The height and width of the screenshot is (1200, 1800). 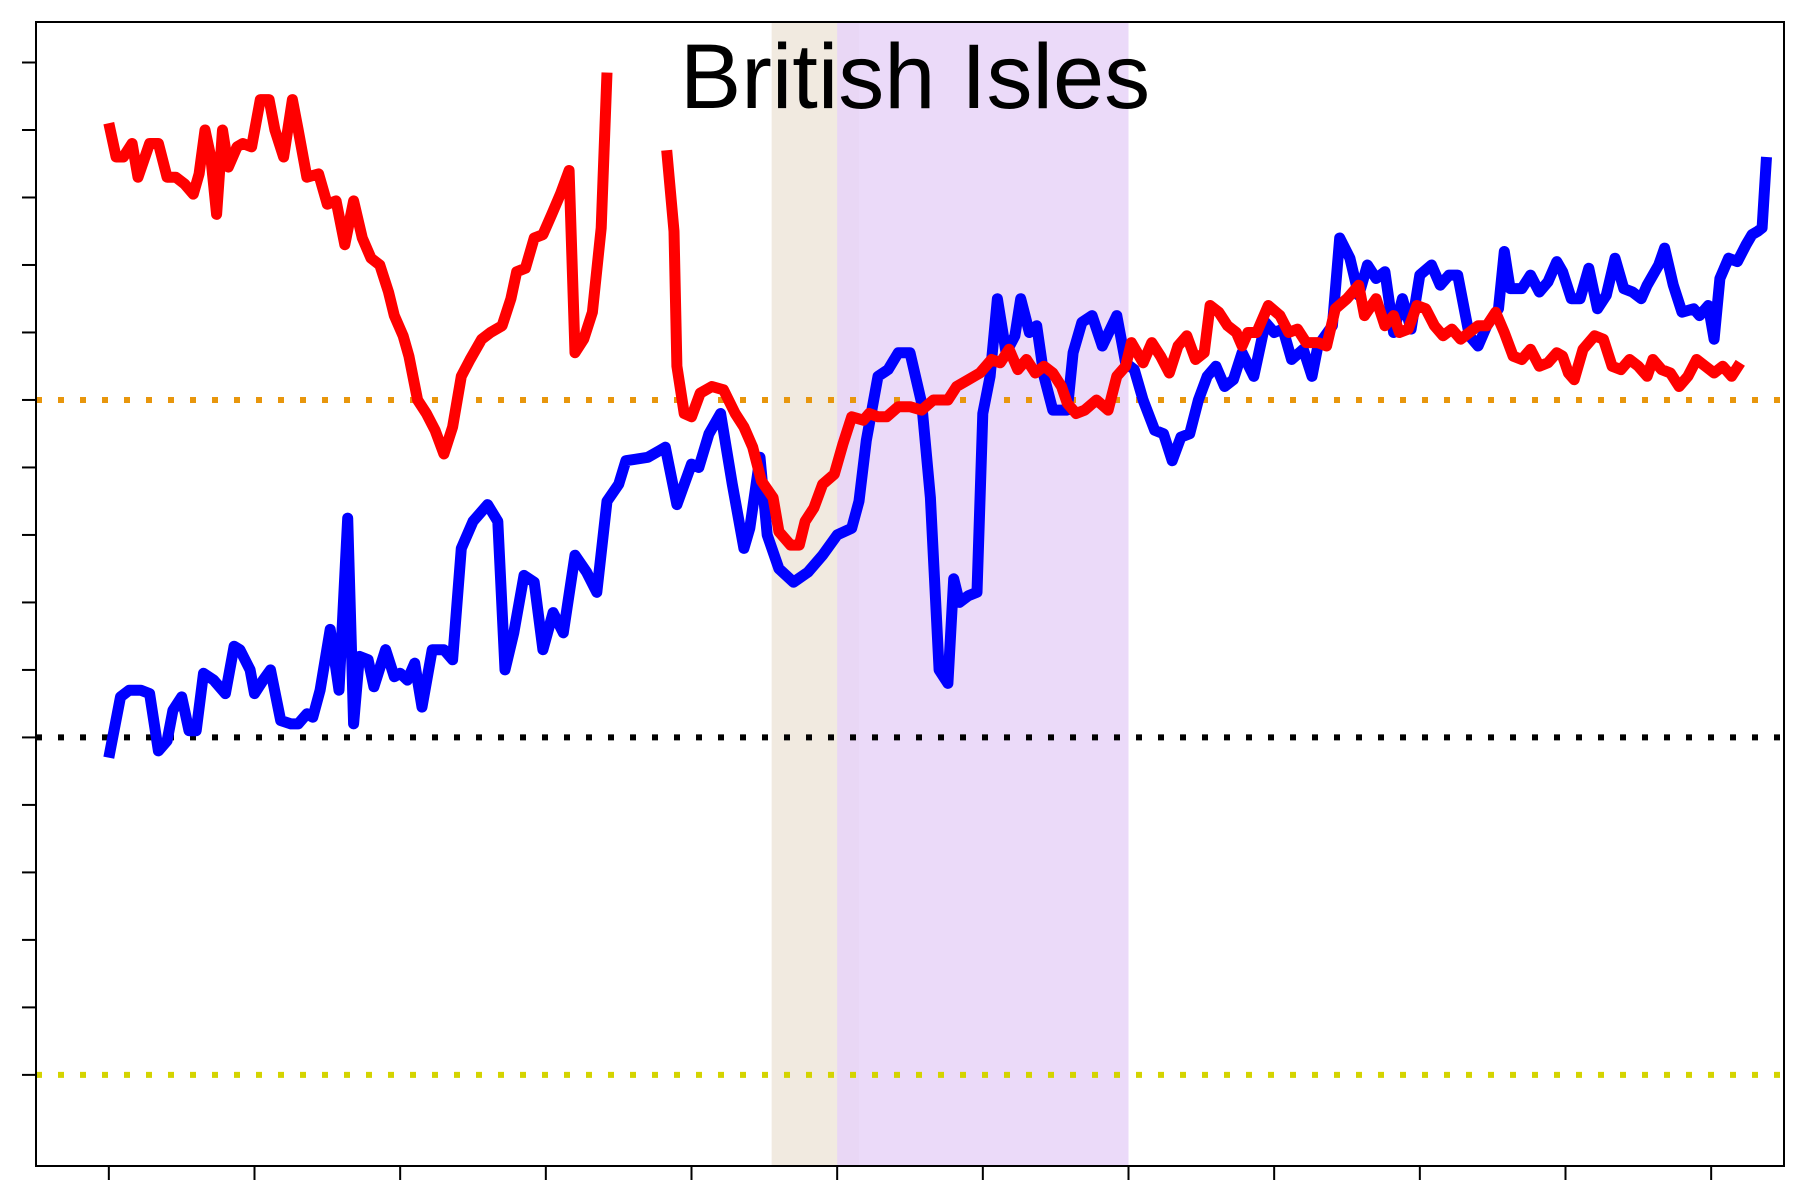 What do you see at coordinates (915, 77) in the screenshot?
I see `chart-title: British Isles` at bounding box center [915, 77].